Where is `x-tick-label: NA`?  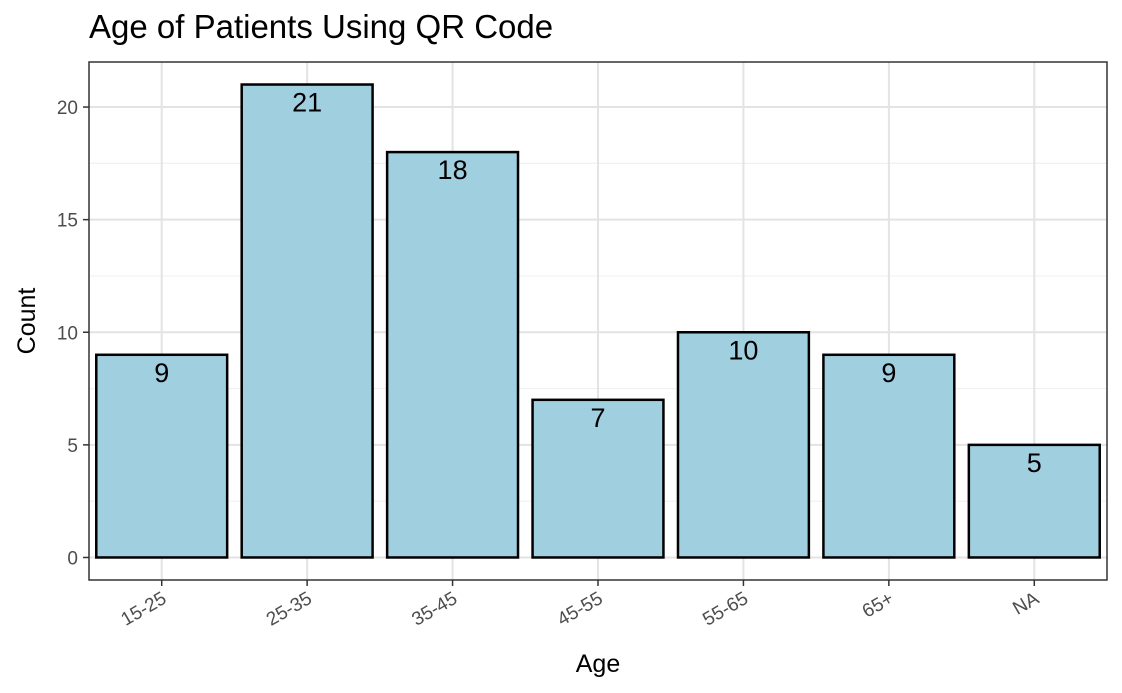 x-tick-label: NA is located at coordinates (1026, 604).